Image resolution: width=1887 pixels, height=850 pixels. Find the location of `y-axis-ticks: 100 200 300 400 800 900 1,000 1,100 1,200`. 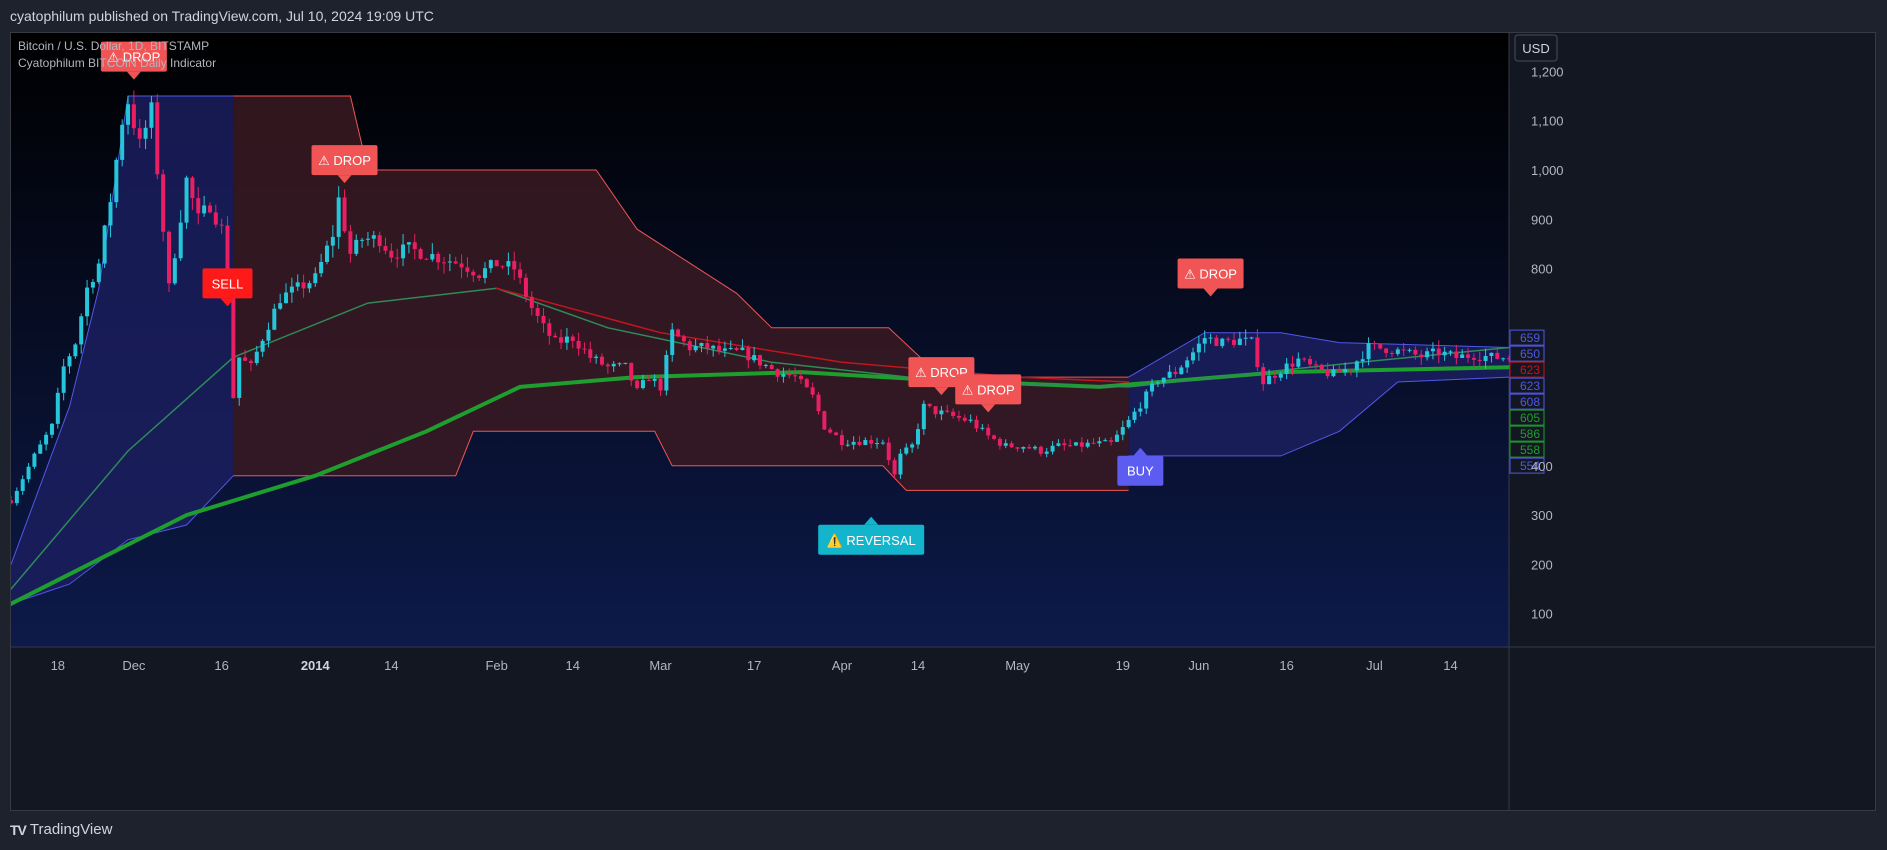

y-axis-ticks: 100 200 300 400 800 900 1,000 1,100 1,200 is located at coordinates (1547, 342).